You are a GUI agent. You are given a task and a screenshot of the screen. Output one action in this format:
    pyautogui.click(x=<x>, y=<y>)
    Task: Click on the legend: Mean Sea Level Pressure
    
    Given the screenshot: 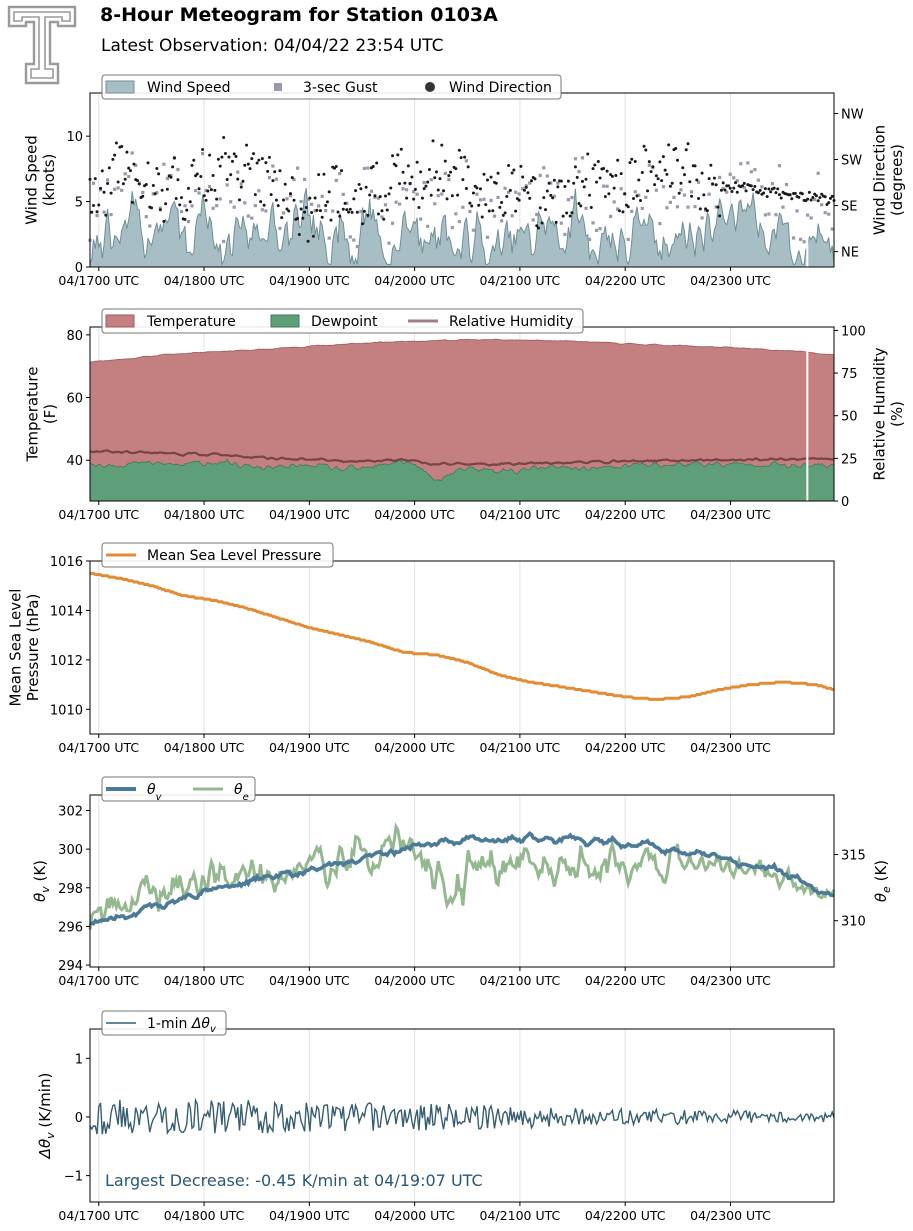 What is the action you would take?
    pyautogui.click(x=217, y=555)
    